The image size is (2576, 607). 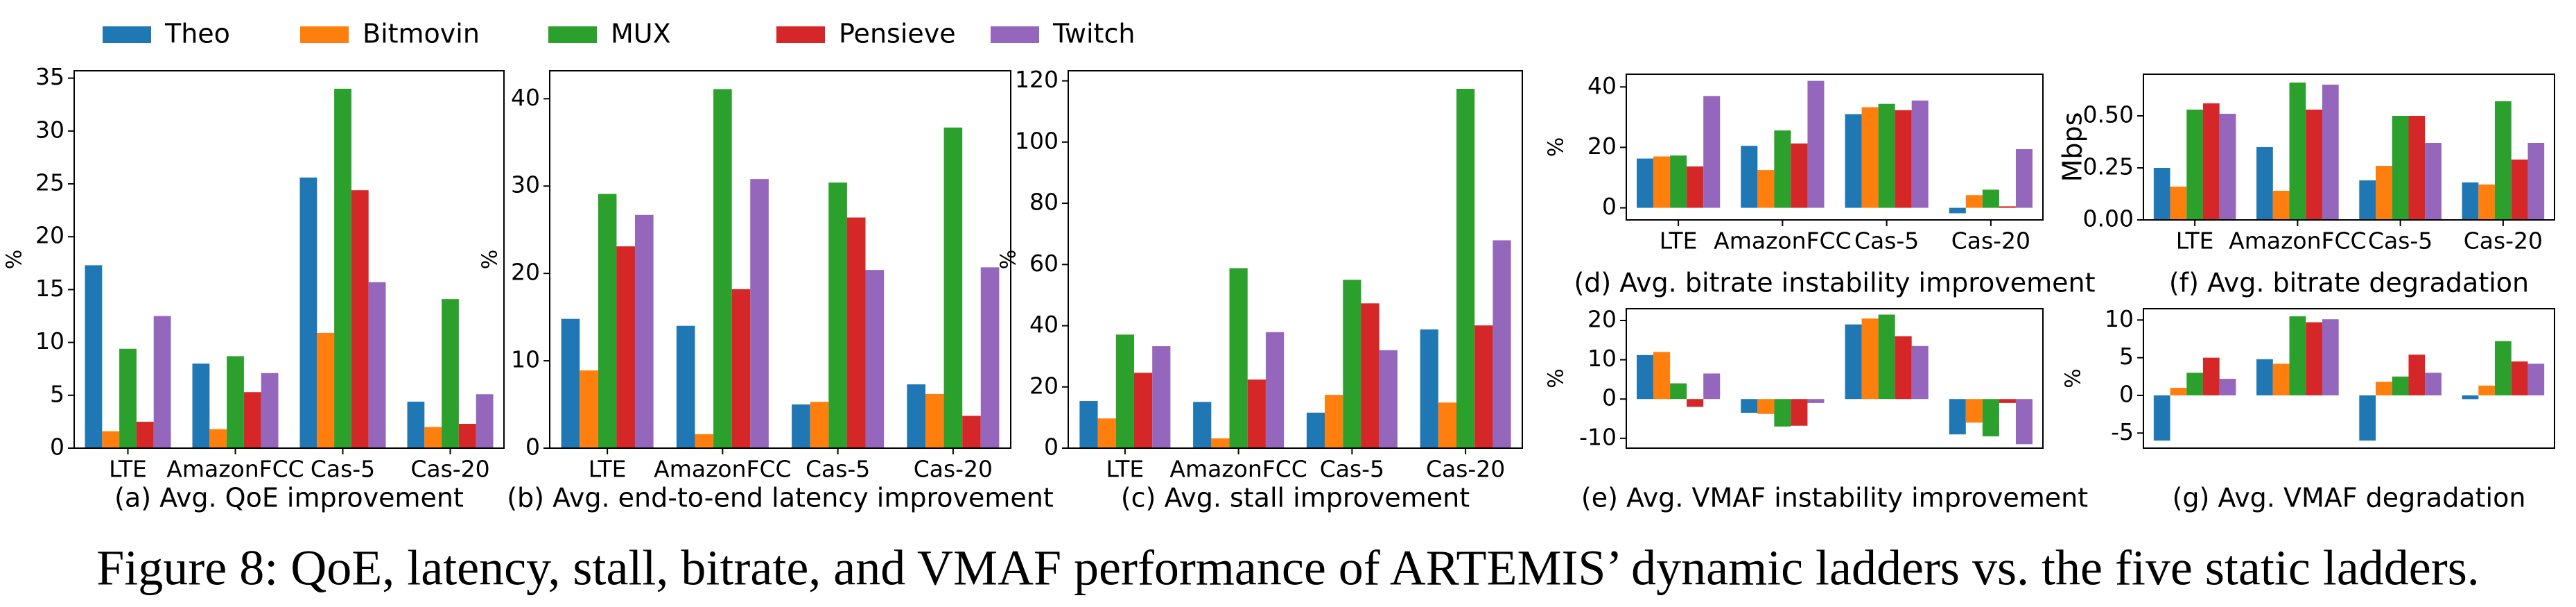 What do you see at coordinates (1044, 263) in the screenshot?
I see `y-tick-label: 60` at bounding box center [1044, 263].